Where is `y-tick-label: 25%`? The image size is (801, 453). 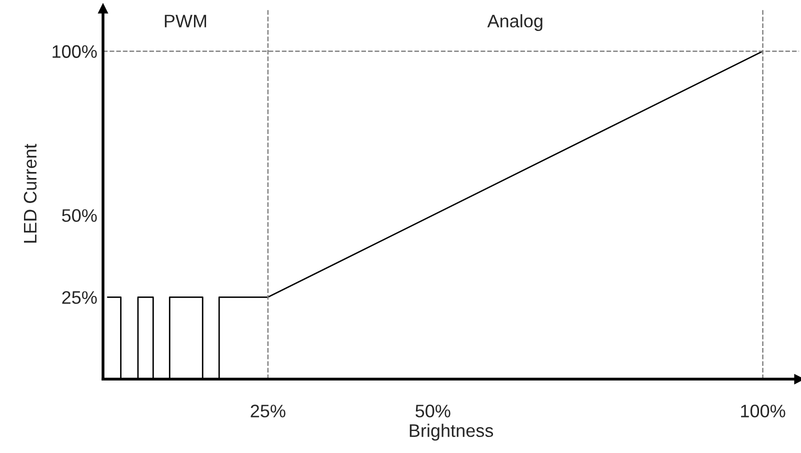
y-tick-label: 25% is located at coordinates (79, 297).